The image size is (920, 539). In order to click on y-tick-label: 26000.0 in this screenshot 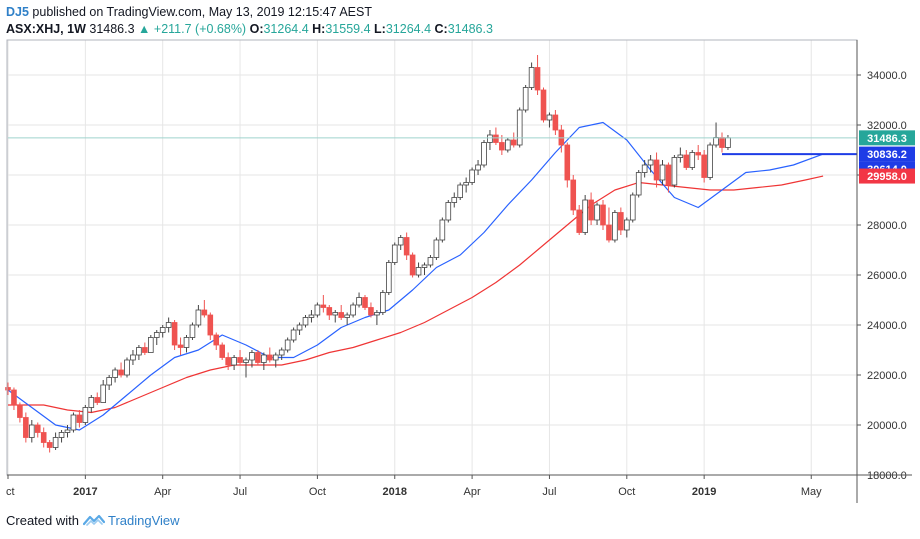, I will do `click(887, 276)`.